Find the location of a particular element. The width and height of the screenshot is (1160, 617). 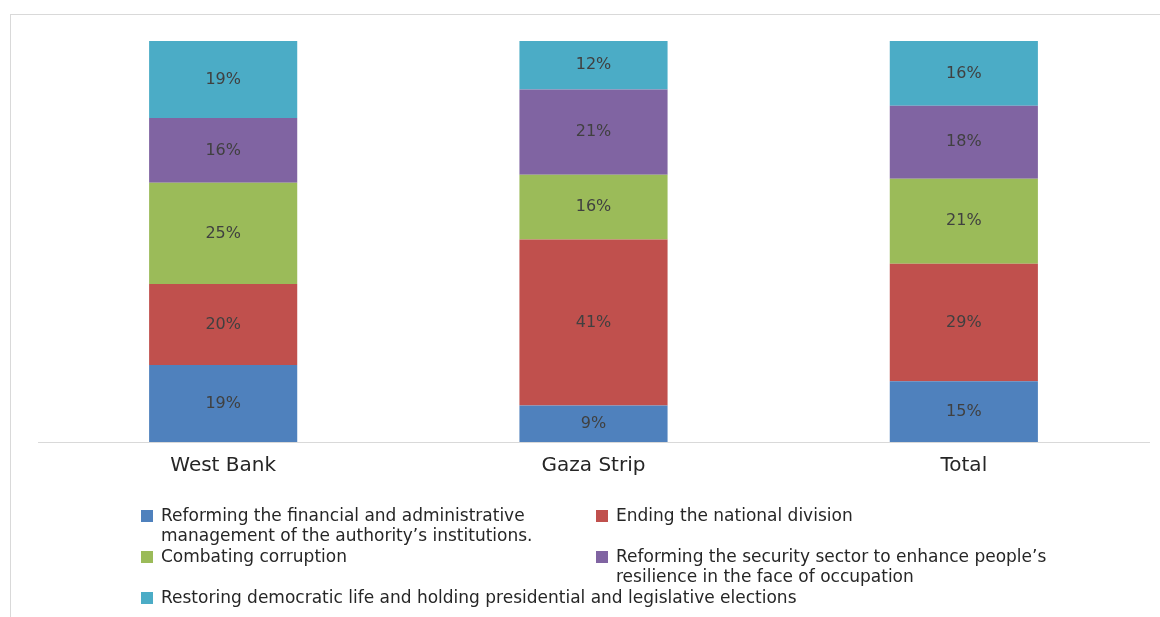

legend-label: Reforming the financial and administrative management of the authority’s institutions. is located at coordinates (347, 525).